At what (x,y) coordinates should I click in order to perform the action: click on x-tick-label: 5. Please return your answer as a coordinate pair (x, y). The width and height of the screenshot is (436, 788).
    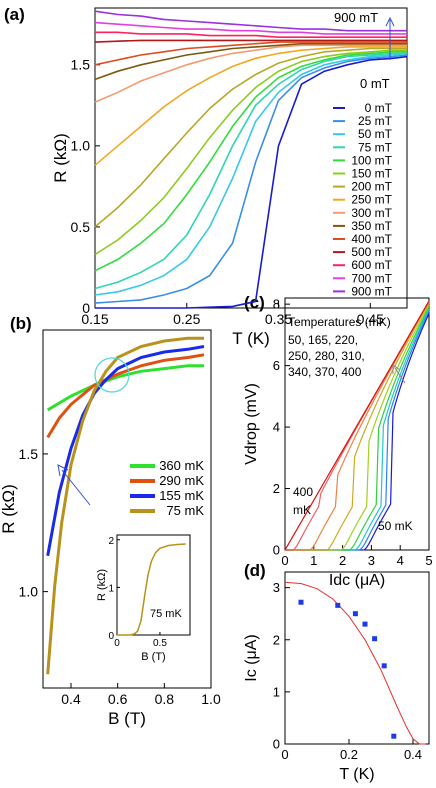
    Looking at the image, I should click on (428, 560).